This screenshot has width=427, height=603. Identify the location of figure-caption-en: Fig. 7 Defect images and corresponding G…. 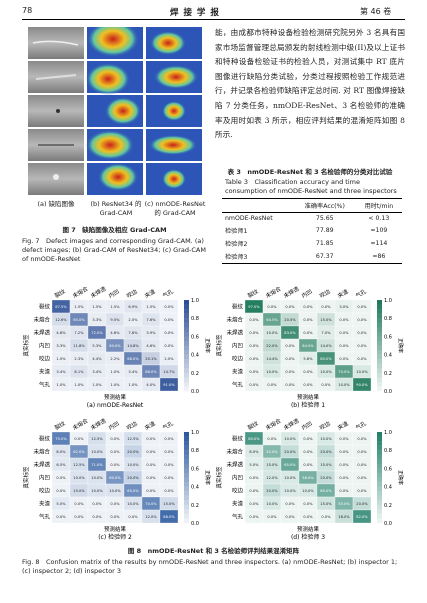
(114, 250).